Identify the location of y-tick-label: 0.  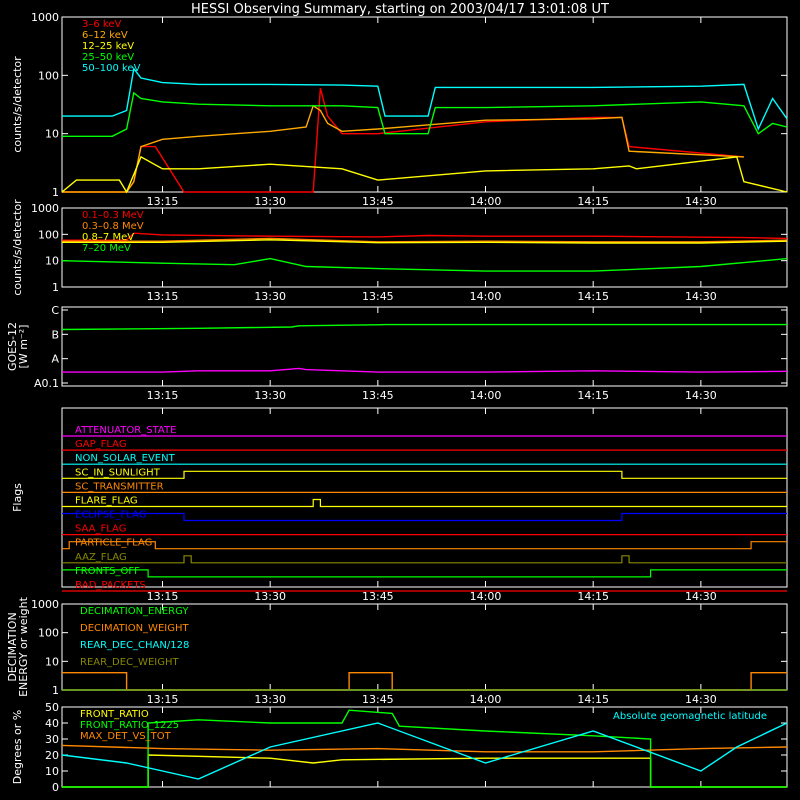
(55, 787).